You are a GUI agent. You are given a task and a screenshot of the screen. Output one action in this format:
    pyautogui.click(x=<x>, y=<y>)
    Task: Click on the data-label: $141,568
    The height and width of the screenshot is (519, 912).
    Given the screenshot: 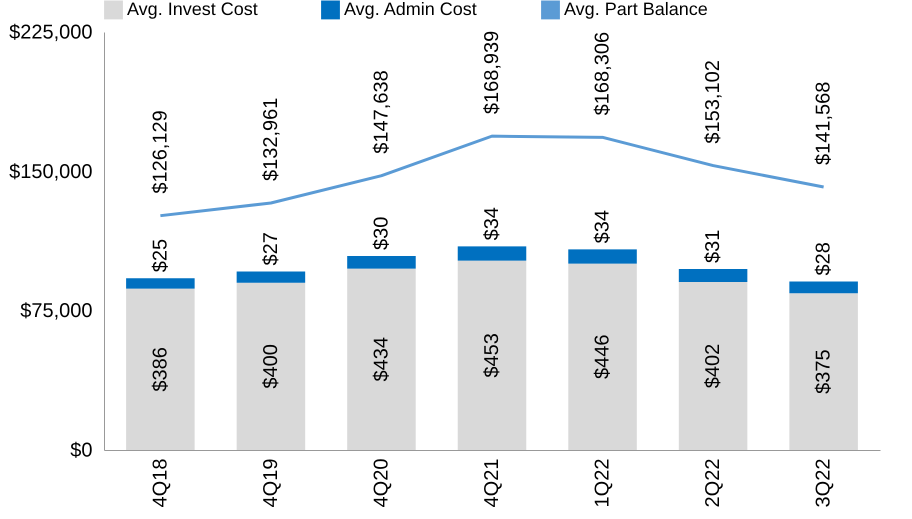 What is the action you would take?
    pyautogui.click(x=823, y=123)
    